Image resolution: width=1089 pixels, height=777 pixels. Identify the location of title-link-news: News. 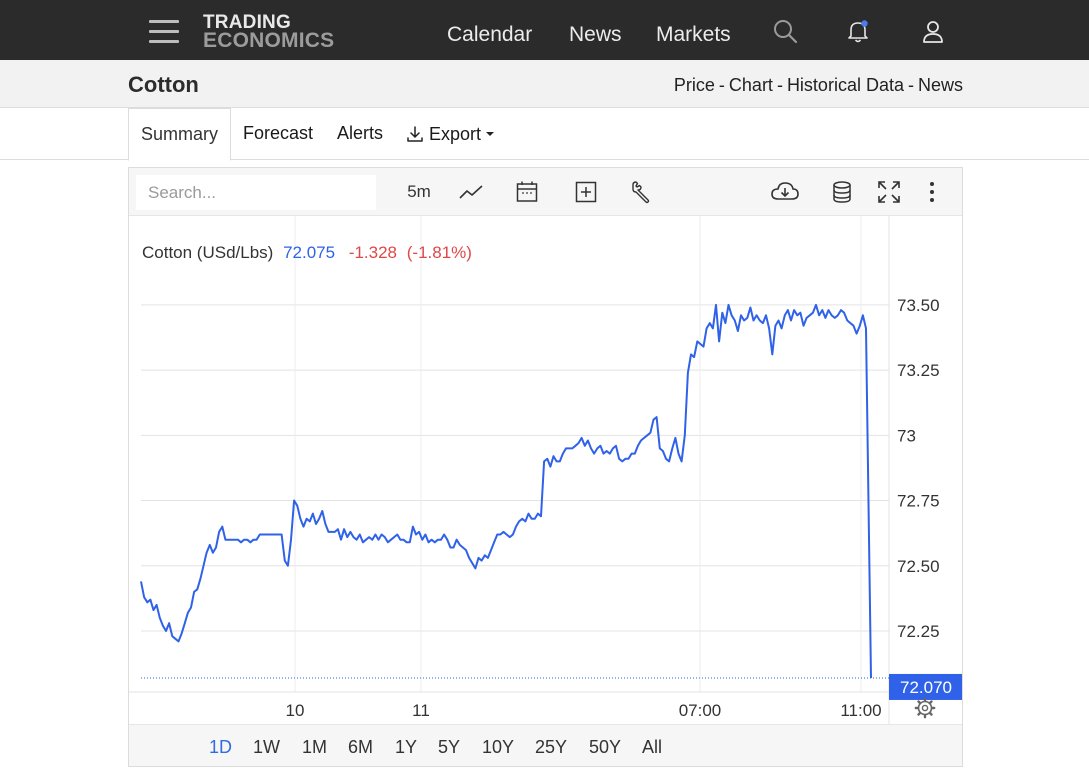
(940, 85).